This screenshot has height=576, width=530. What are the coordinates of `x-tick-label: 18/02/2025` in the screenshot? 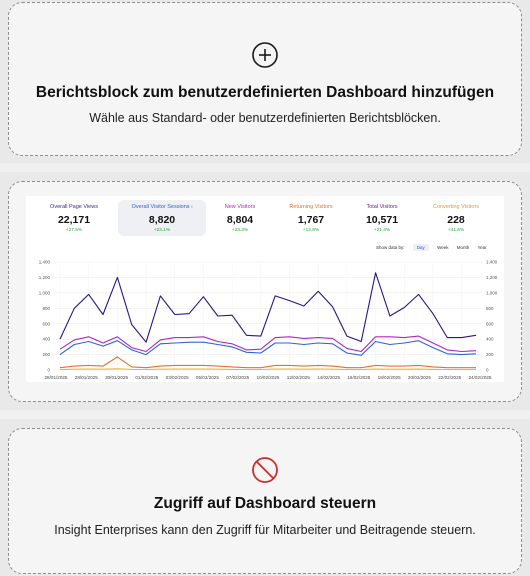 It's located at (389, 377).